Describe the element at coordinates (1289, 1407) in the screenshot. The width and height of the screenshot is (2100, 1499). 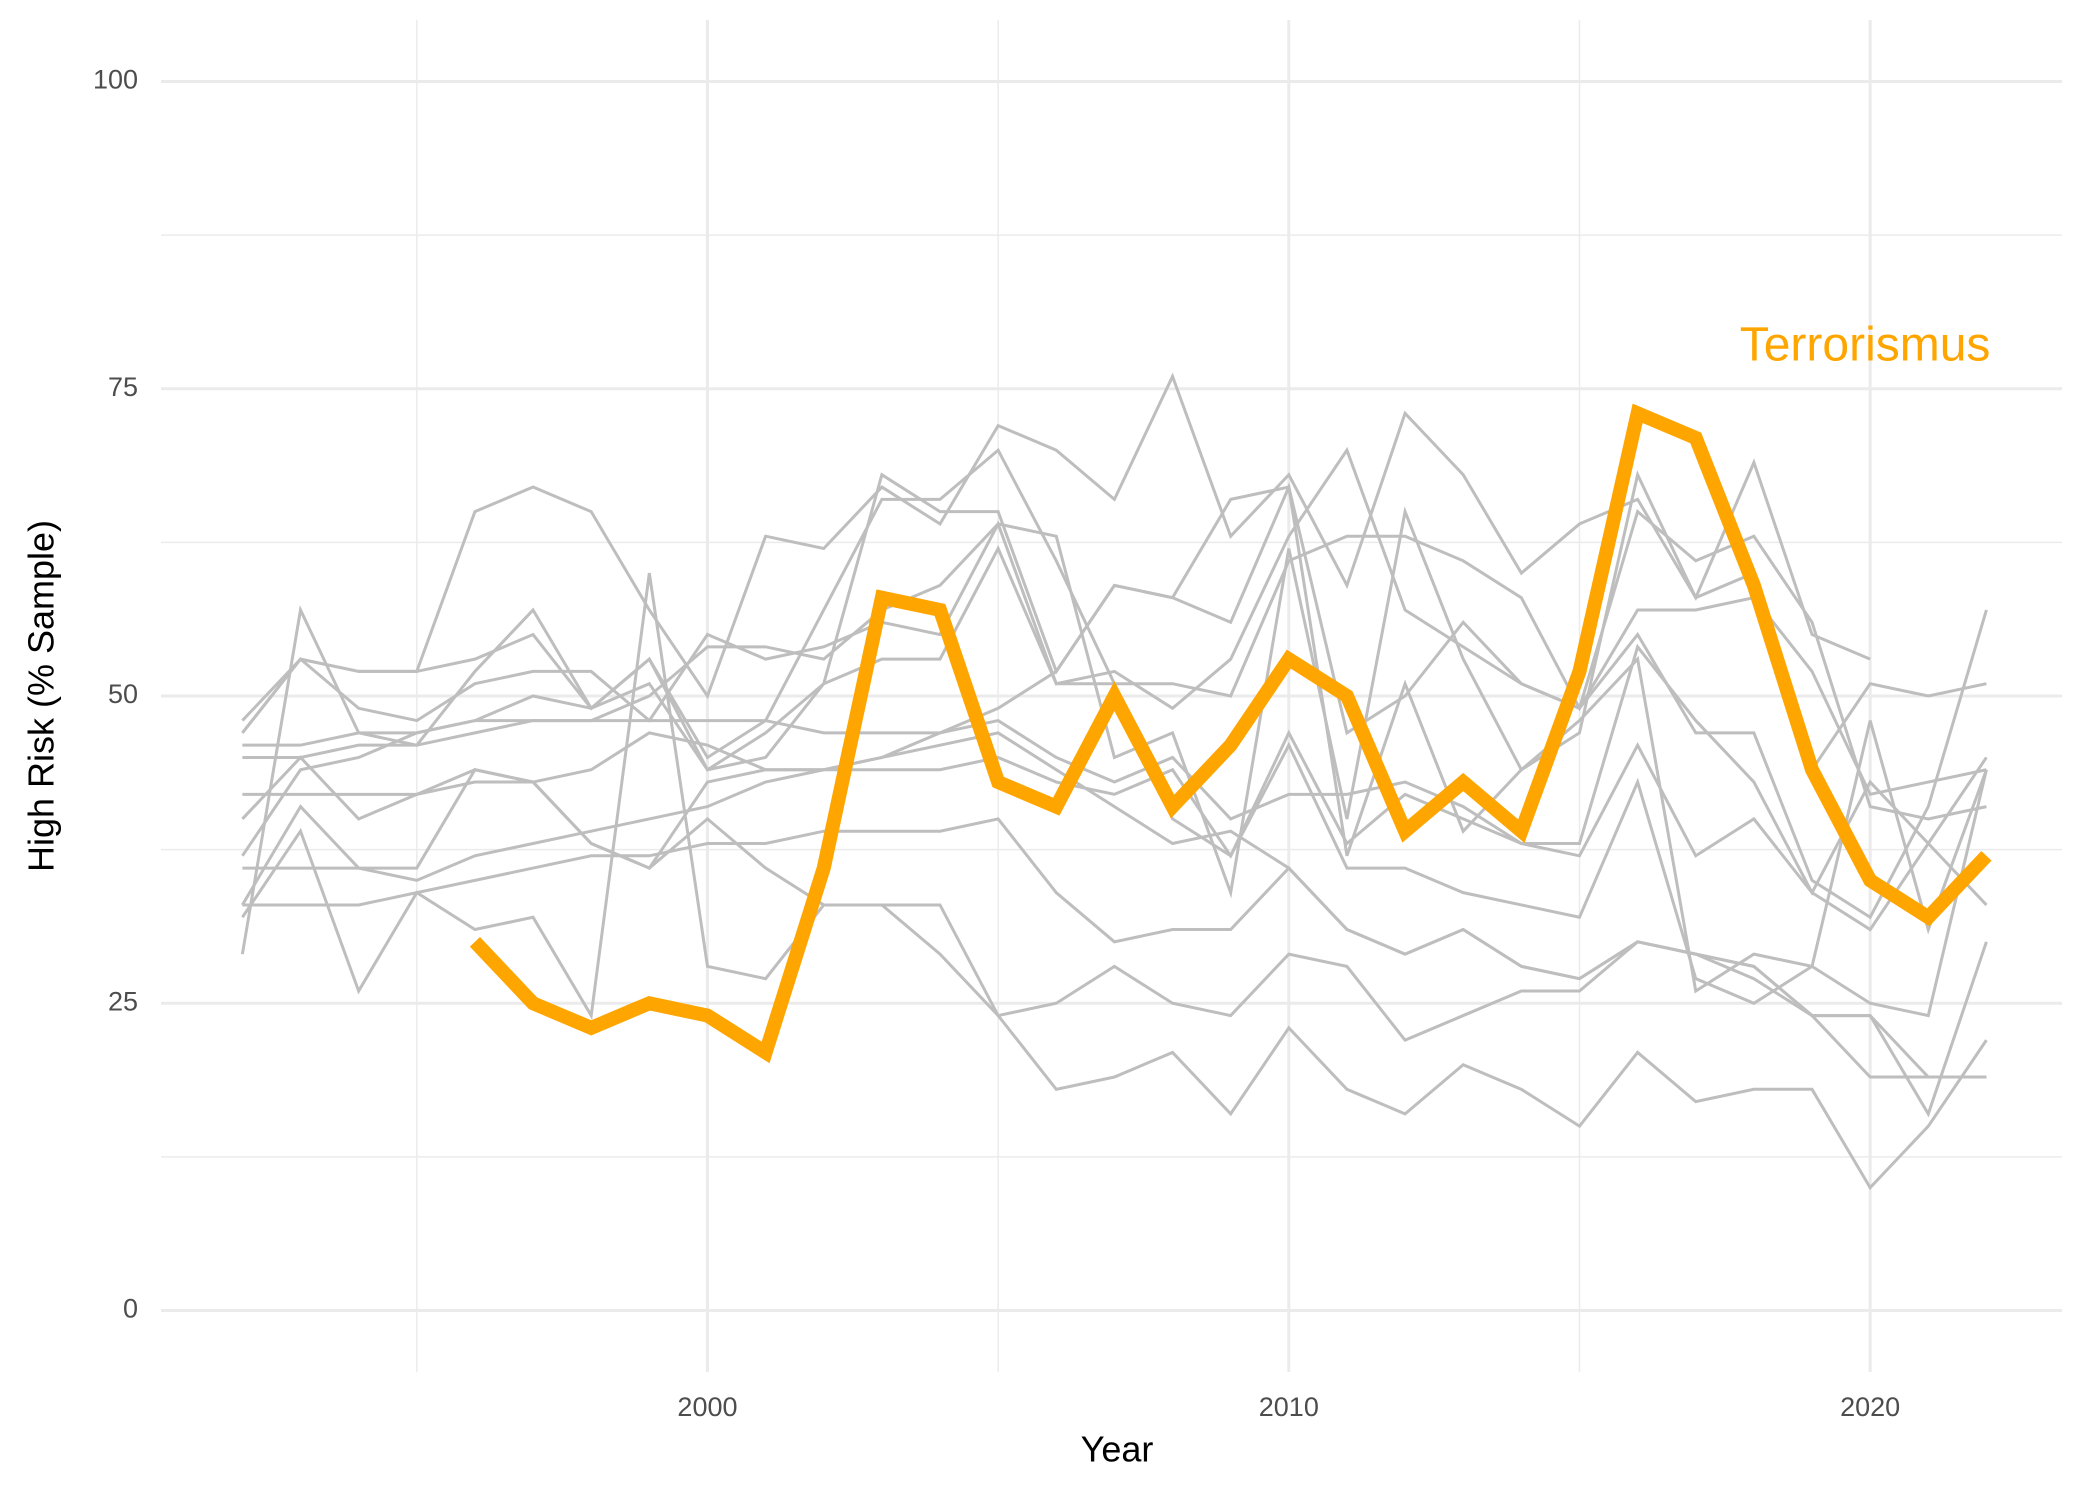
I see `x-tick-label: 2010` at that location.